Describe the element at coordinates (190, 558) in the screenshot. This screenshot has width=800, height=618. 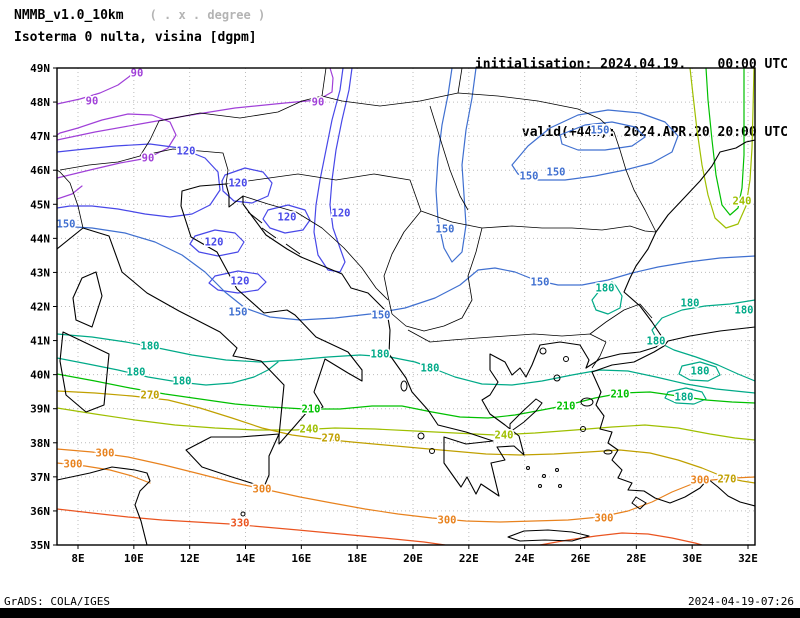
I see `lon-tick-label: 12E` at that location.